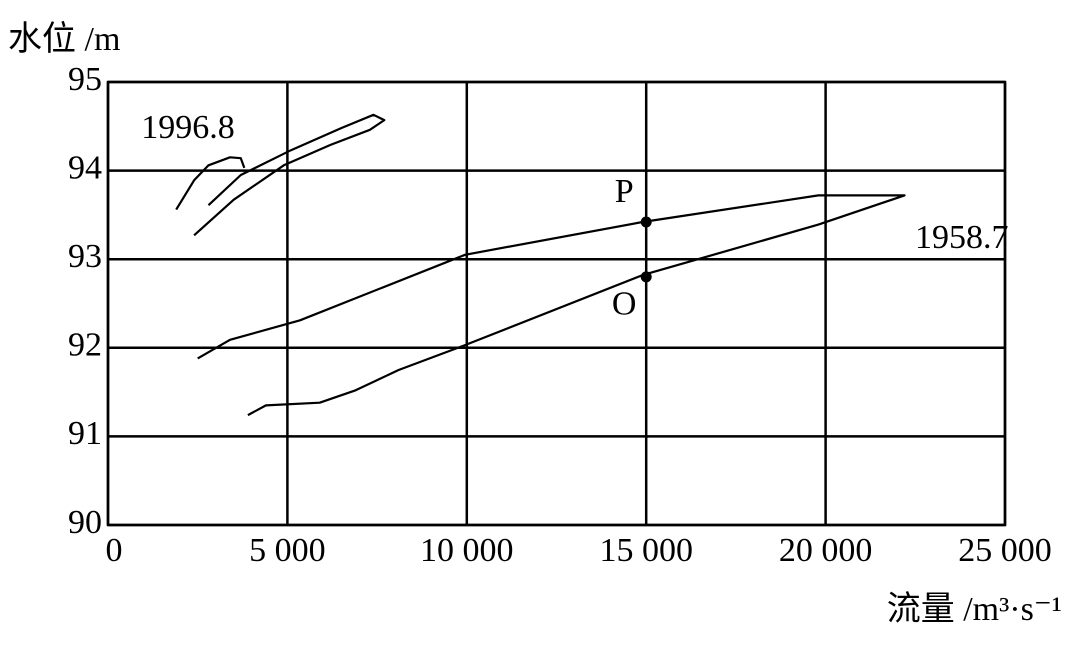  Describe the element at coordinates (114, 550) in the screenshot. I see `x-tick-label: 0` at that location.